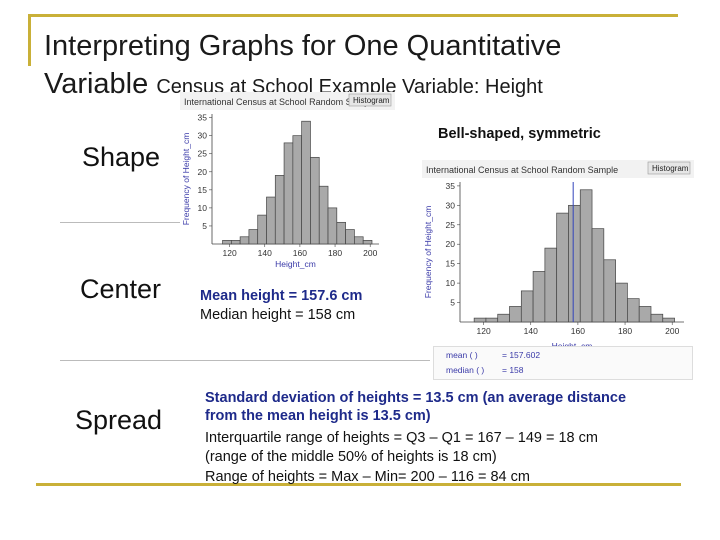  Describe the element at coordinates (121, 157) in the screenshot. I see `row-label-shape: Shape` at that location.